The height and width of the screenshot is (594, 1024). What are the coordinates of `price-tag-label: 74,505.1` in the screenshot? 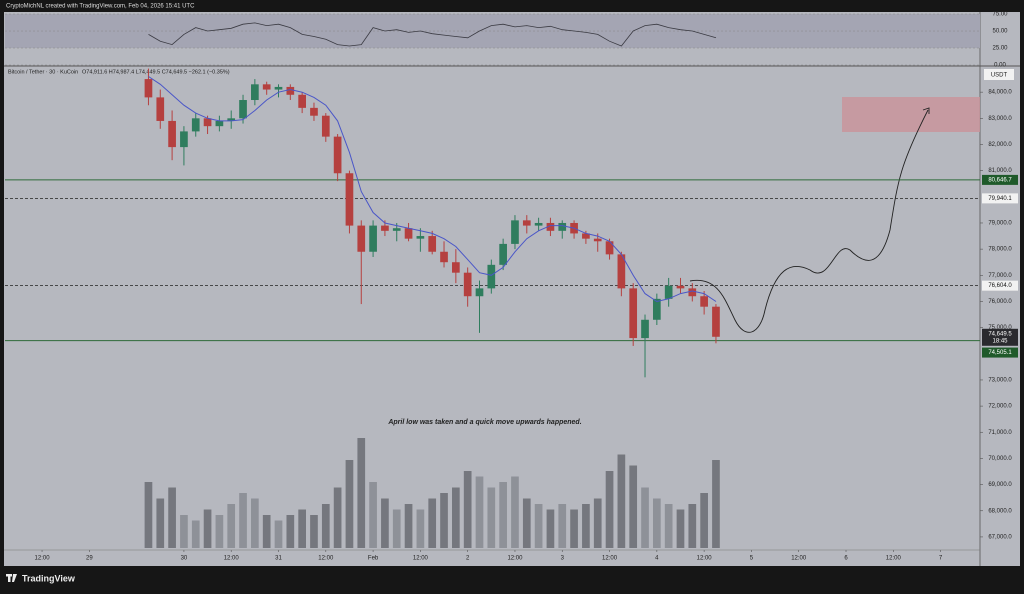 It's located at (1000, 353).